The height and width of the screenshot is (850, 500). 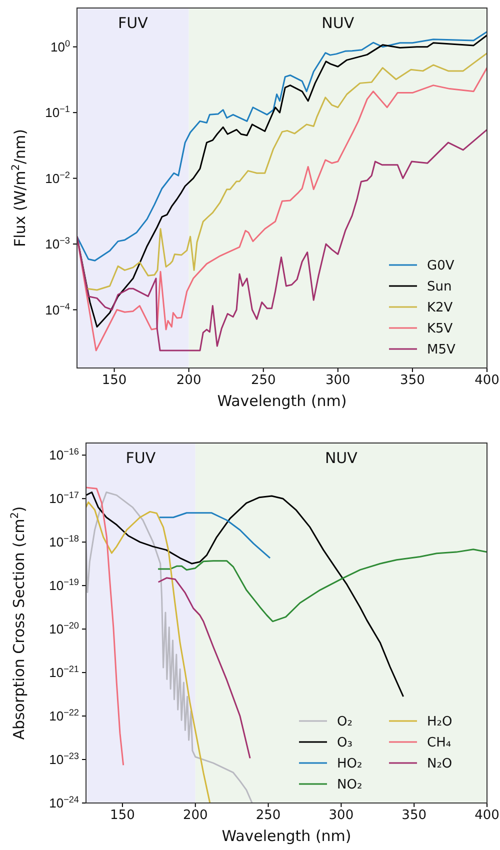 What do you see at coordinates (57, 112) in the screenshot?
I see `y-tick-label: 10$^{−1}$` at bounding box center [57, 112].